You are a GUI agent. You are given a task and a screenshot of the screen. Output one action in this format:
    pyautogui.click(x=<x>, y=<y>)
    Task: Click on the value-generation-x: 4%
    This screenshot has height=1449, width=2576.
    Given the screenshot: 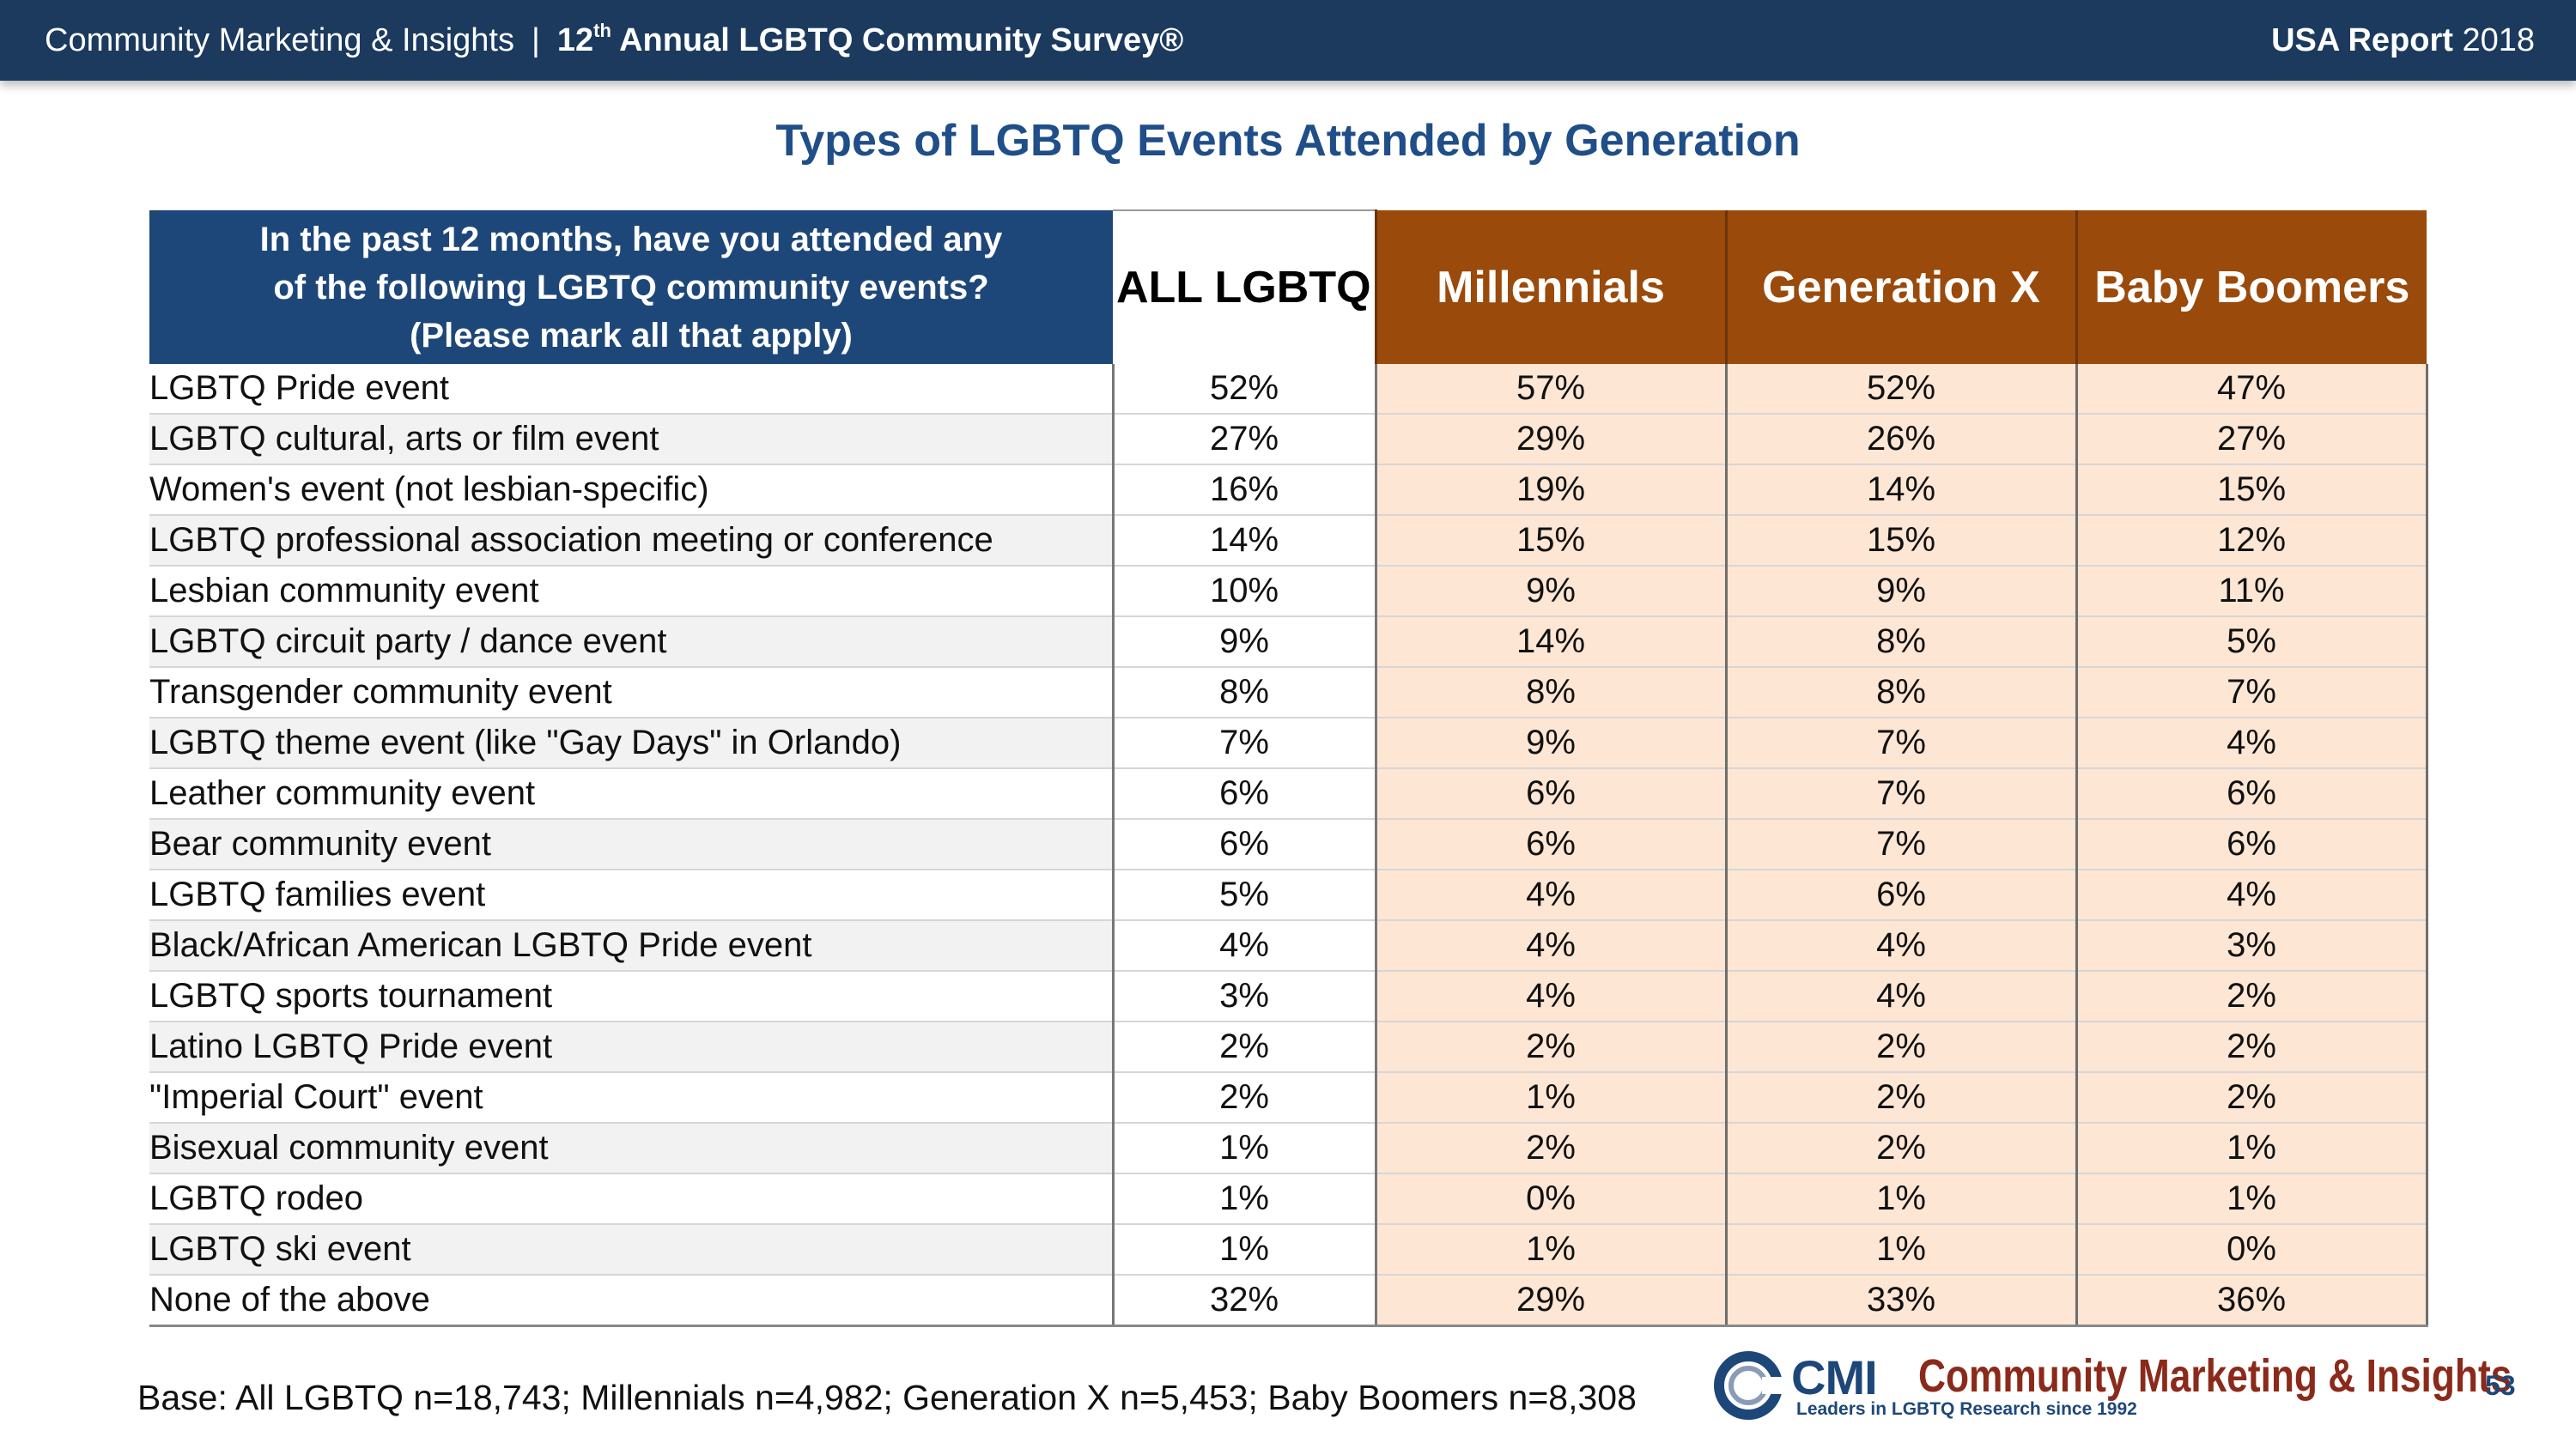 What is the action you would take?
    pyautogui.click(x=1900, y=996)
    